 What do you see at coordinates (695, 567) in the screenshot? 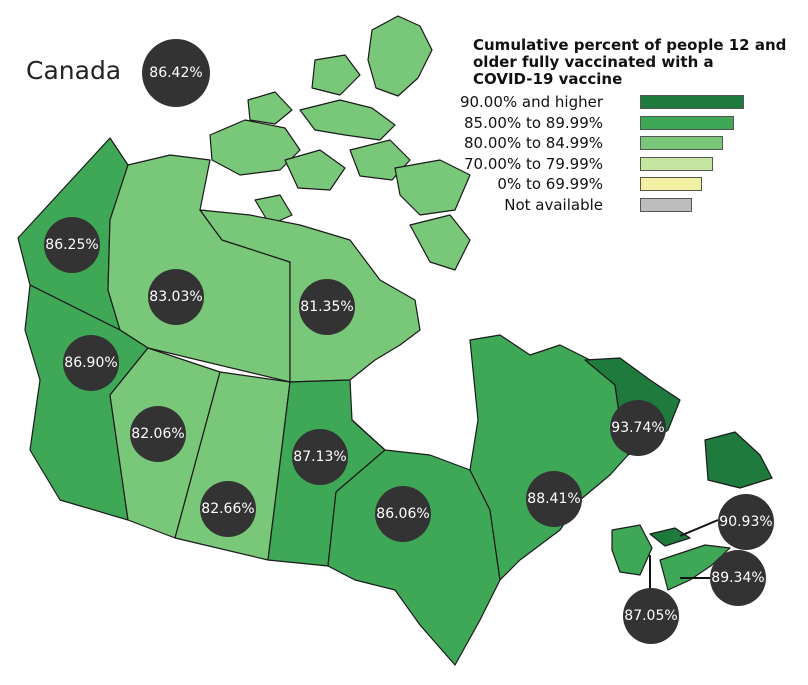
I see `region-nova-scotia` at bounding box center [695, 567].